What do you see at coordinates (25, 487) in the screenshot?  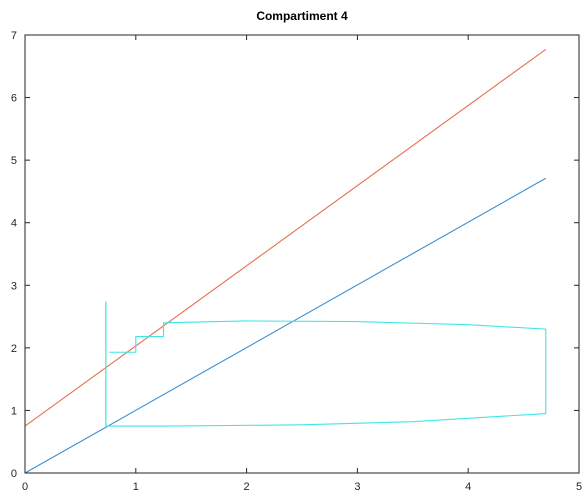 I see `x-tick-label-0: 0` at bounding box center [25, 487].